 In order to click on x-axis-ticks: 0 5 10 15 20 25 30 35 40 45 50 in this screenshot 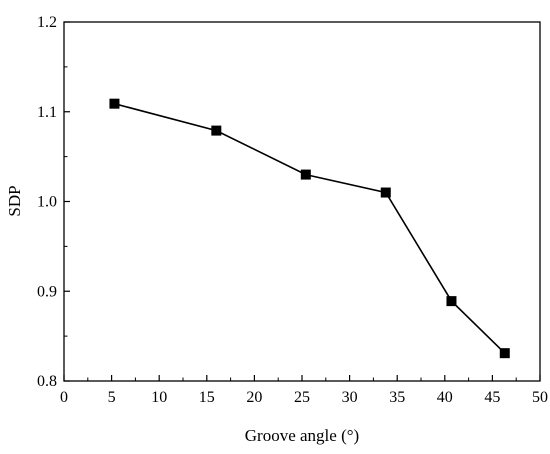, I will do `click(304, 390)`.